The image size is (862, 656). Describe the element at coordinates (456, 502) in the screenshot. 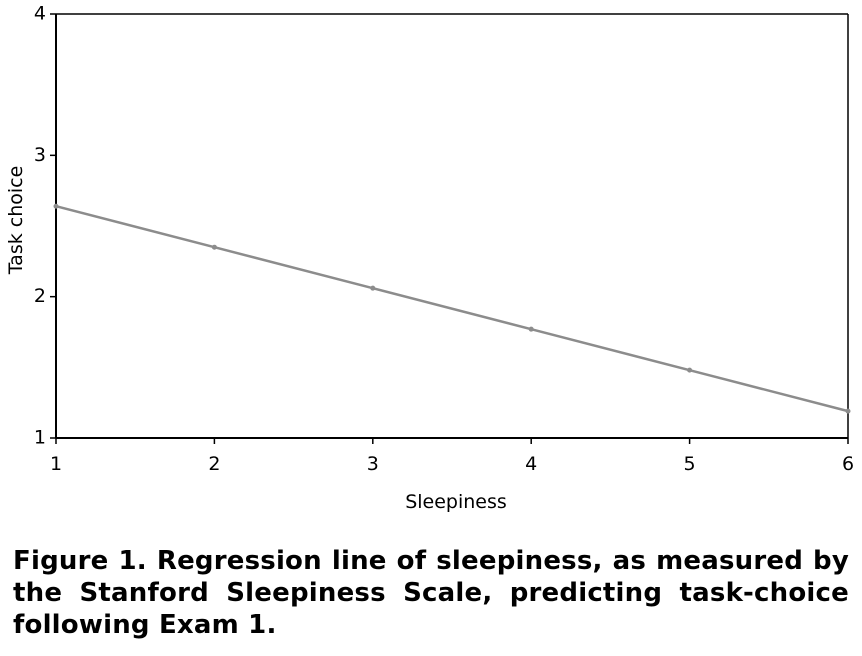

I see `x-axis-title: Sleepiness` at that location.